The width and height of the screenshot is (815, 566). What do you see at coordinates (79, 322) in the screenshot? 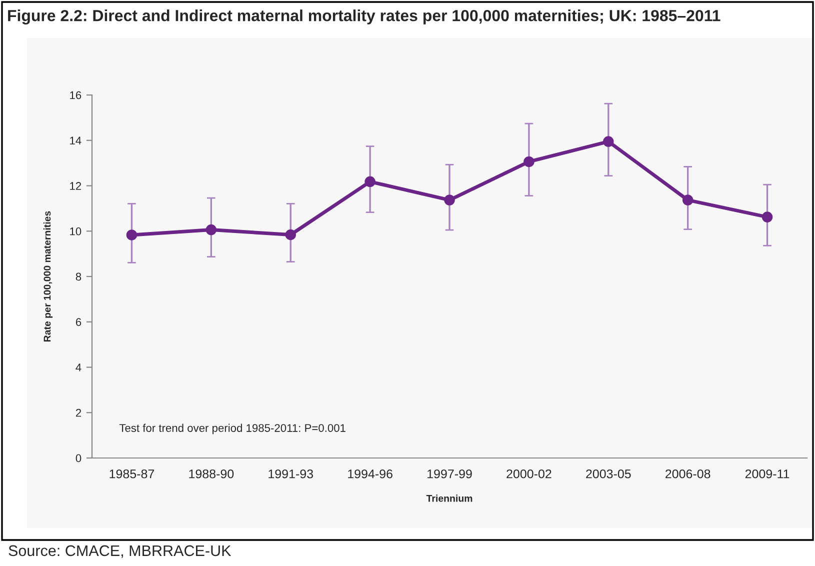
I see `y-tick-label: 6` at bounding box center [79, 322].